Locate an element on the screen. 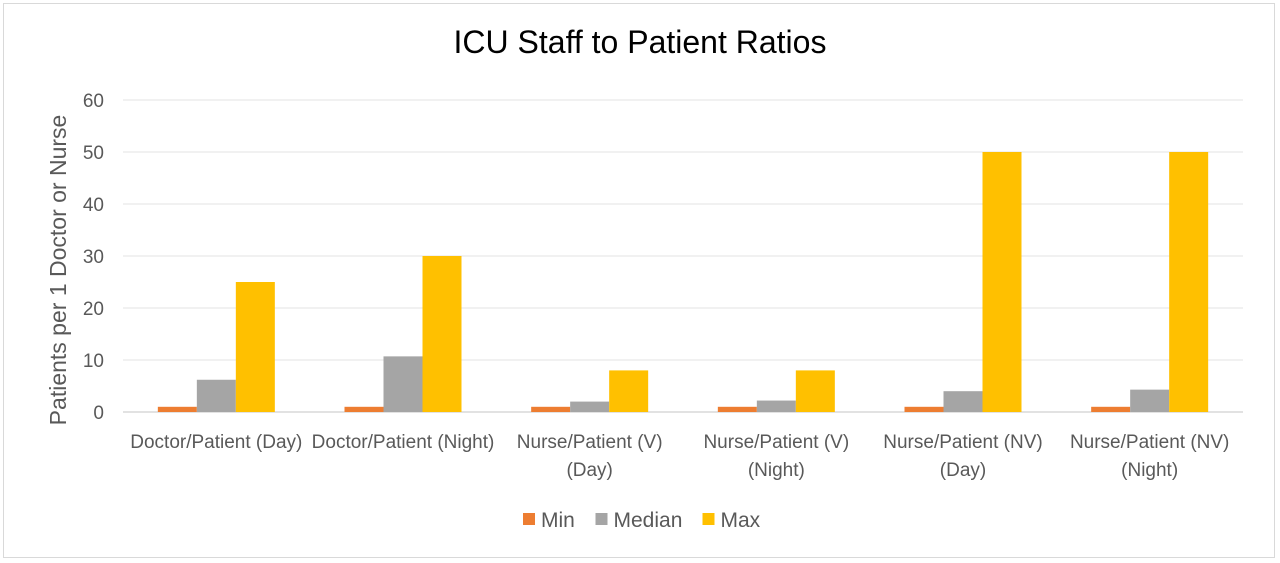  y-tick-label: 60 is located at coordinates (93, 101).